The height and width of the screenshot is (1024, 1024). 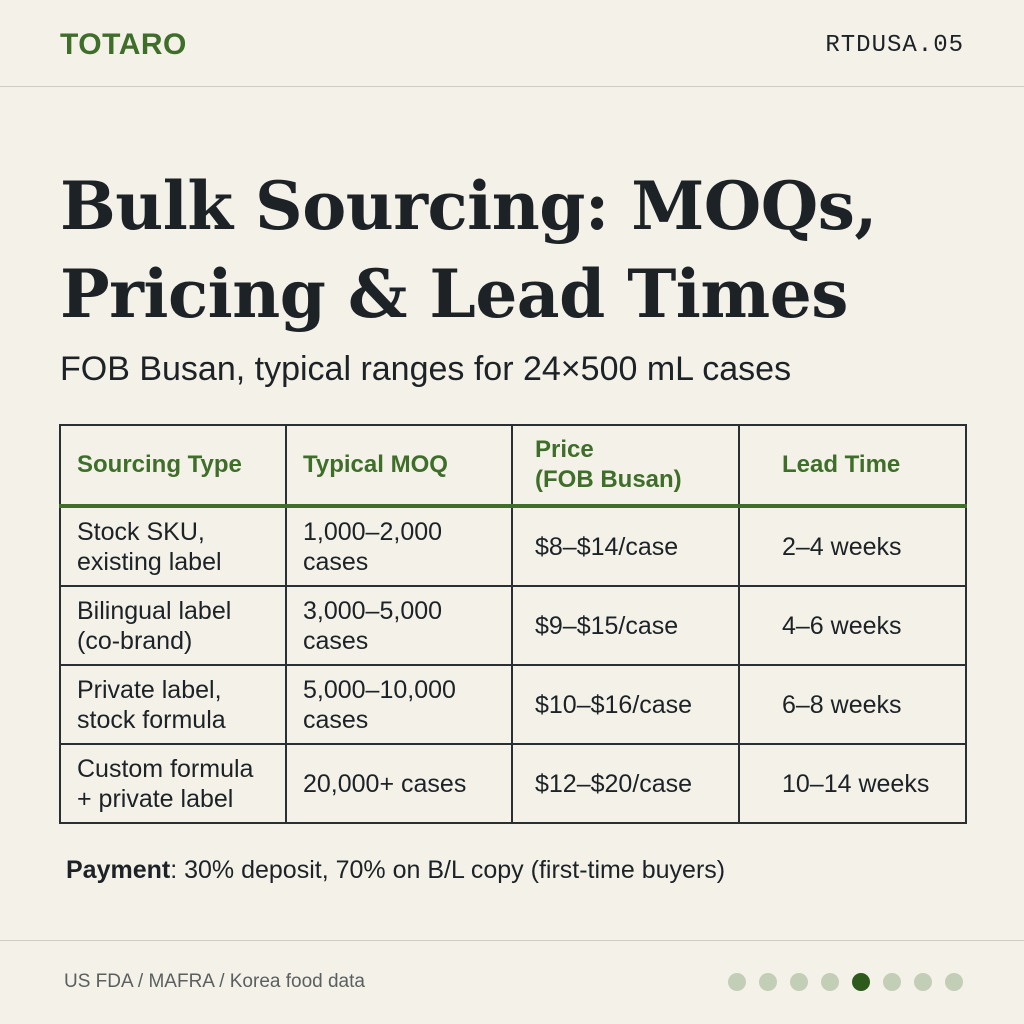 What do you see at coordinates (173, 704) in the screenshot?
I see `table-cell: Private label, stock formula` at bounding box center [173, 704].